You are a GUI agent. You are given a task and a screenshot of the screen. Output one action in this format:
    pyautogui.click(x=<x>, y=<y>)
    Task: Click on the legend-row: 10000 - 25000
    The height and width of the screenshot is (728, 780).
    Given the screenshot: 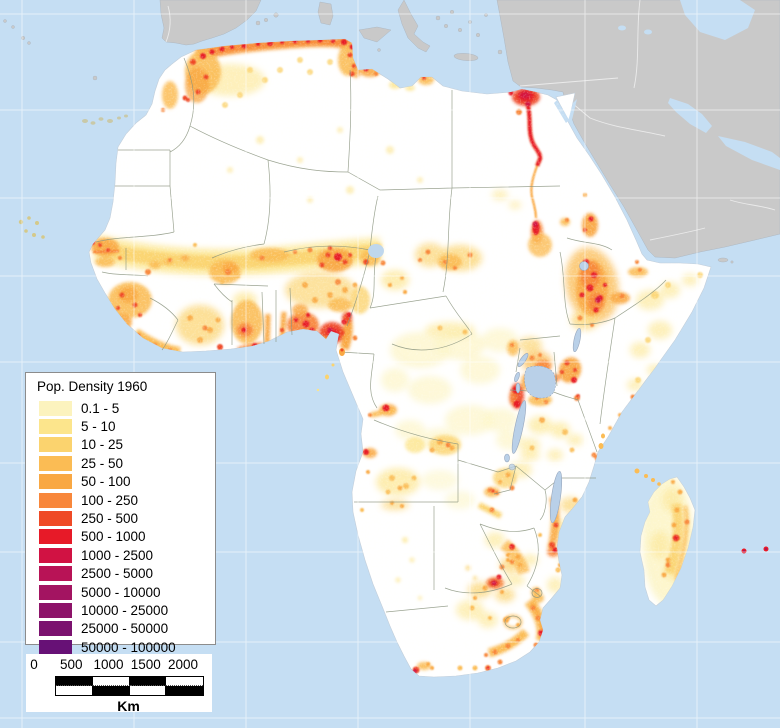 What is the action you would take?
    pyautogui.click(x=120, y=610)
    